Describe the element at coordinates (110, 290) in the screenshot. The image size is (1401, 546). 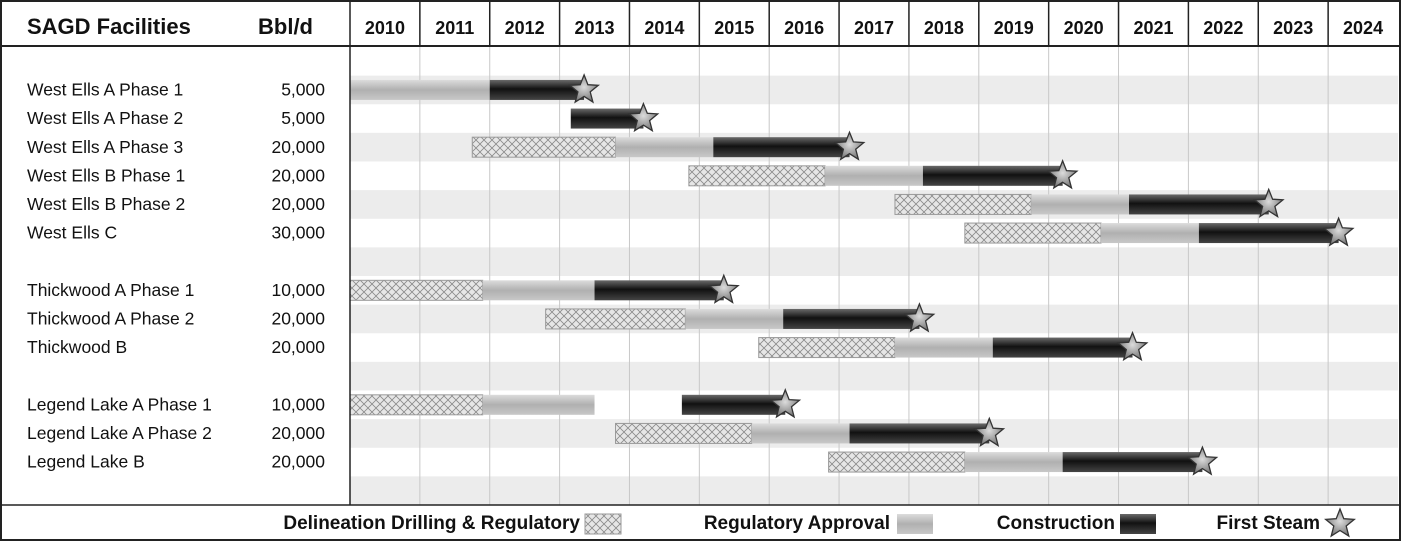
I see `row-label: Thickwood A Phase 1` at that location.